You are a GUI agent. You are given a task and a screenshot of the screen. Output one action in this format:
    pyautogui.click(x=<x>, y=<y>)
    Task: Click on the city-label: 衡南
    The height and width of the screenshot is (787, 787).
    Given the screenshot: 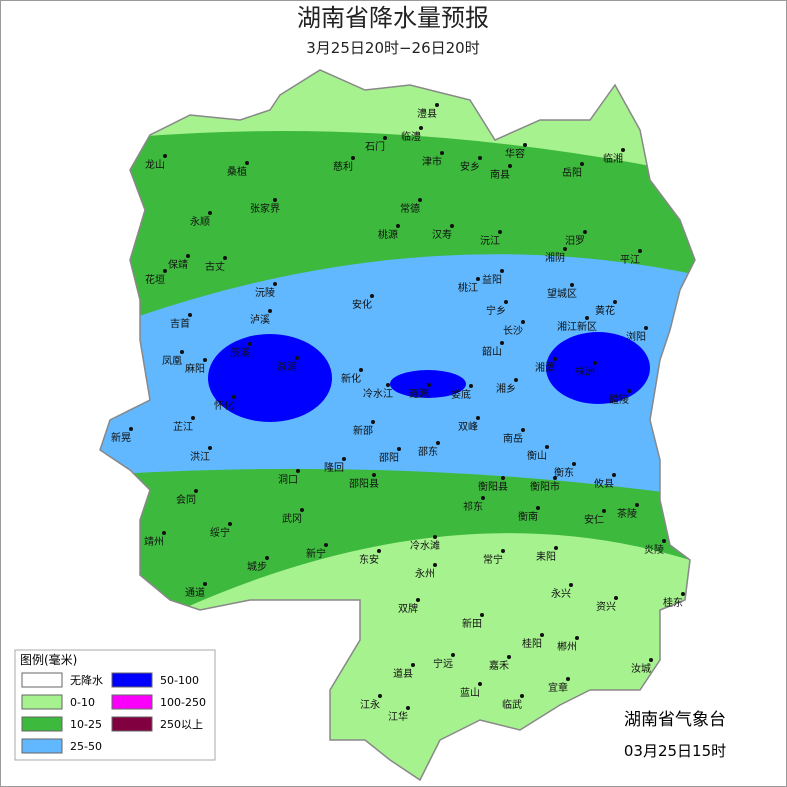 What is the action you would take?
    pyautogui.click(x=528, y=516)
    